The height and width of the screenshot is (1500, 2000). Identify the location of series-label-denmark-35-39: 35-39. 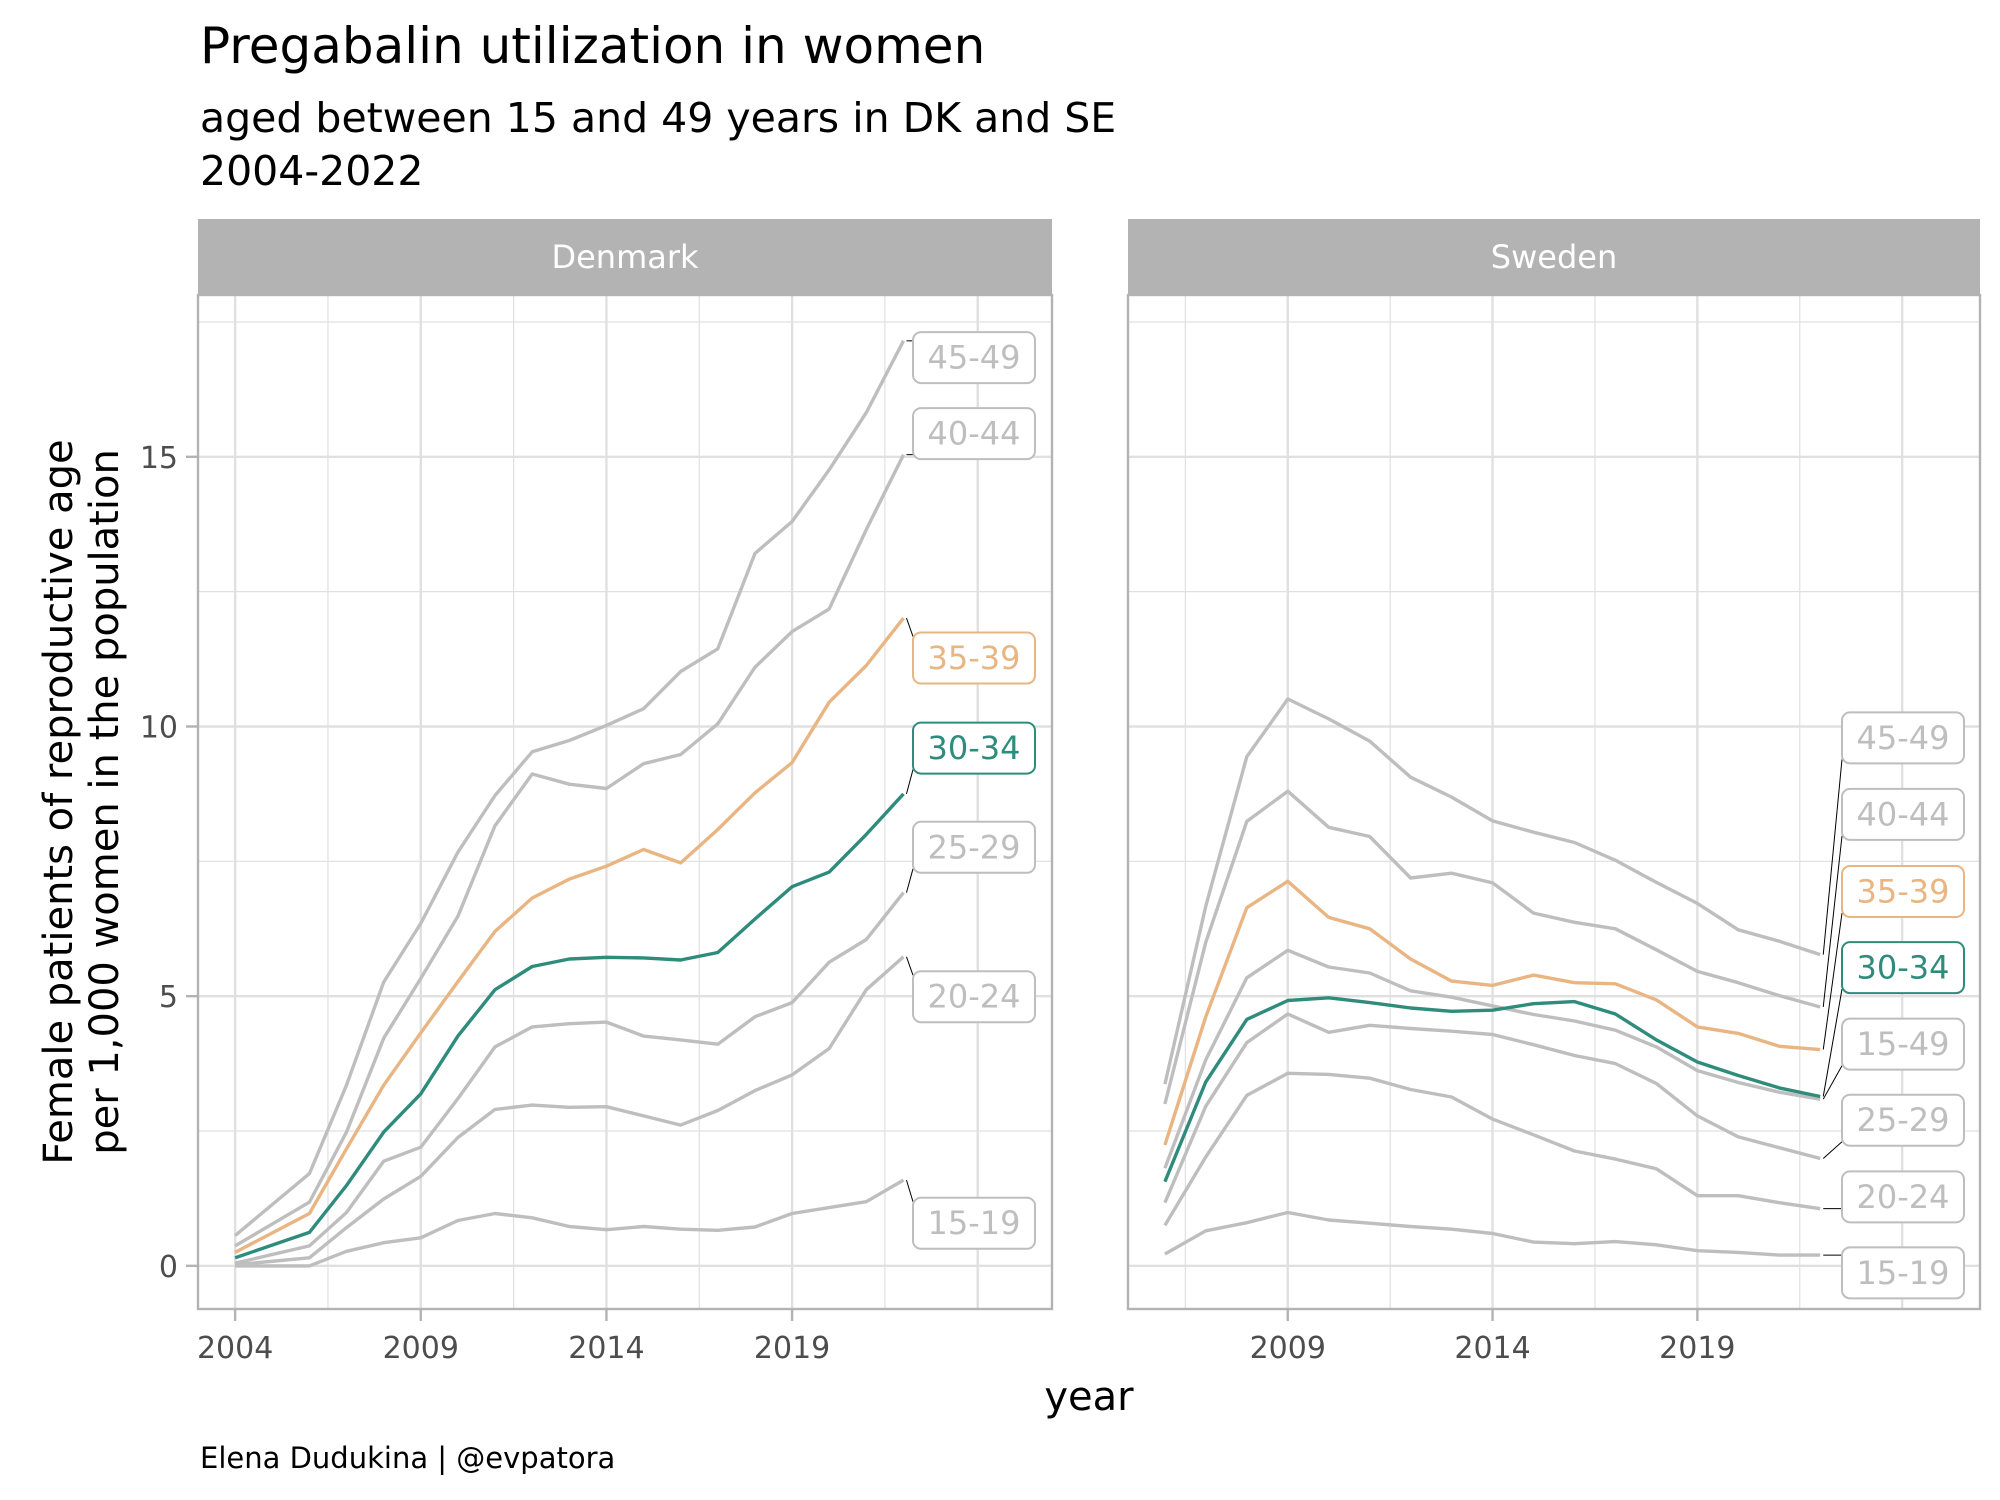
(974, 658).